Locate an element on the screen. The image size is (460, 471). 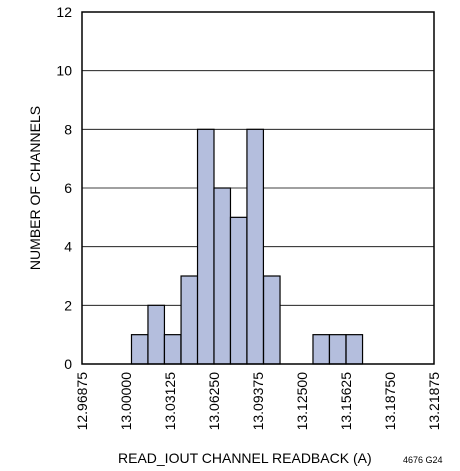
x-axis-title: READ_IOUT CHANNEL READBACK (A) is located at coordinates (245, 458).